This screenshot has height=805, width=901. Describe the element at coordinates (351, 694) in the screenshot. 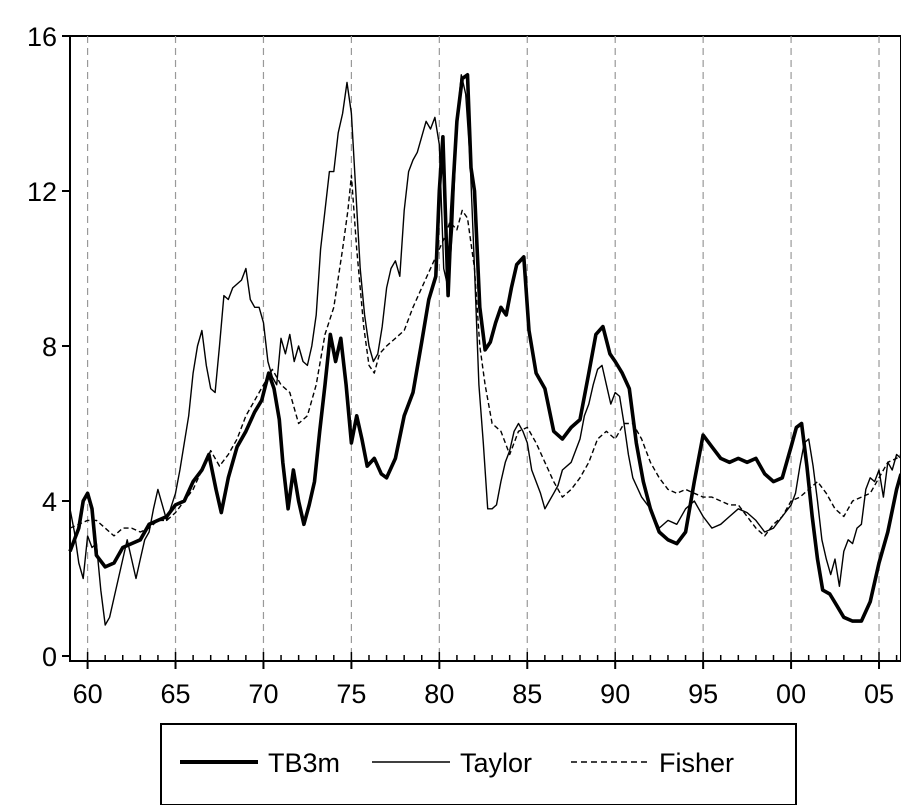

I see `x-tick-label-1975: 75` at that location.